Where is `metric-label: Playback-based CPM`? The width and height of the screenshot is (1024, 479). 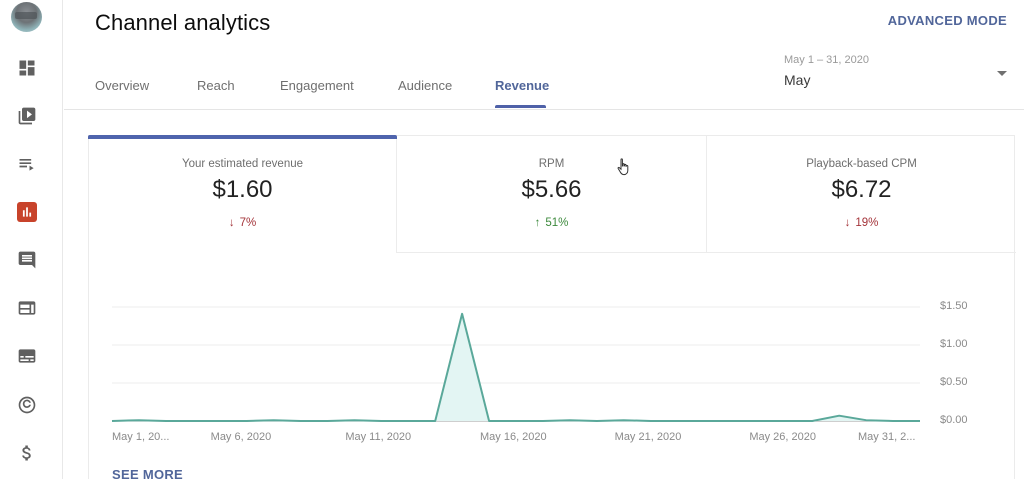 metric-label: Playback-based CPM is located at coordinates (861, 164).